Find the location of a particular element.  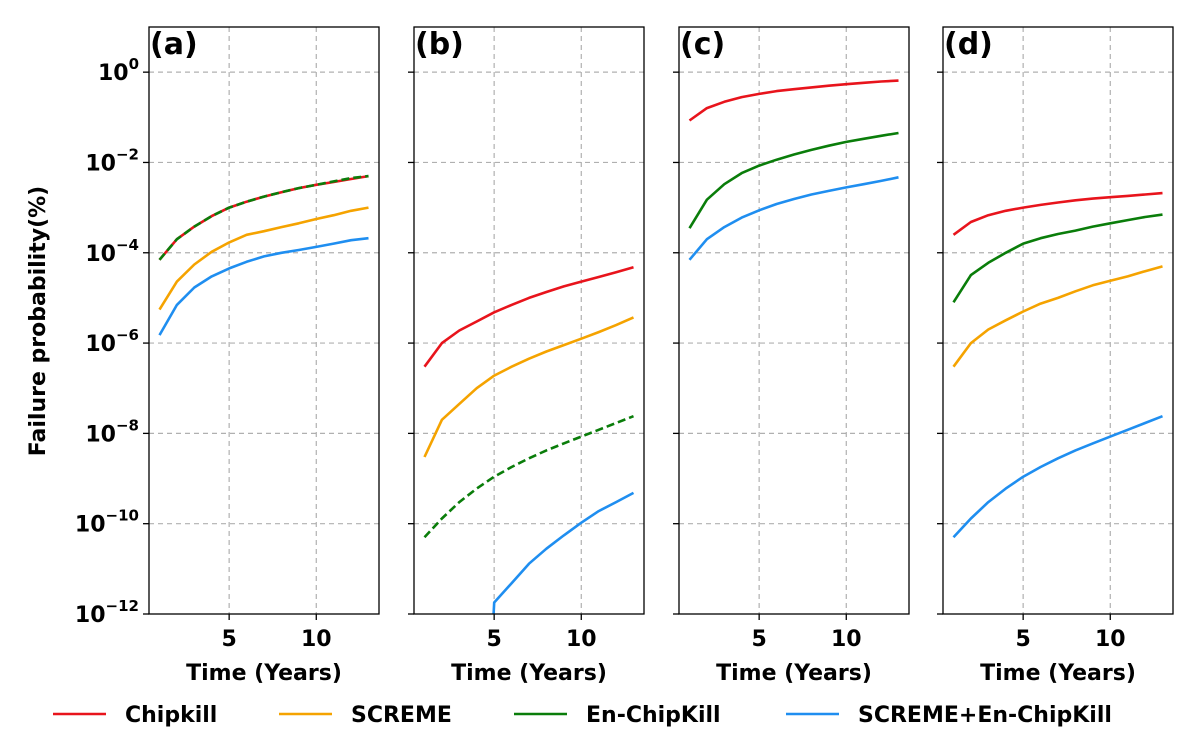

panel-tag: (d) is located at coordinates (968, 44).